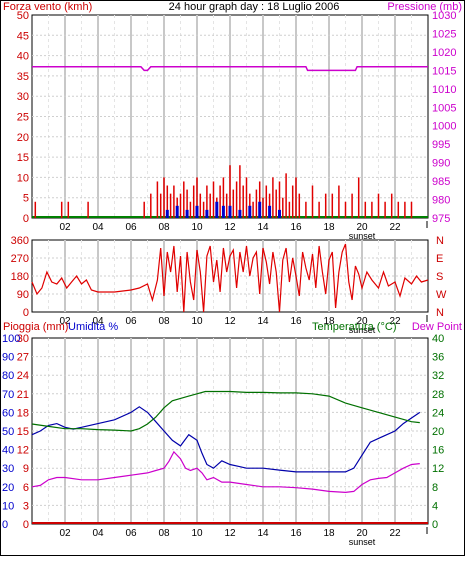 The image size is (465, 561). What do you see at coordinates (197, 321) in the screenshot?
I see `direction-x-tick-label: 10` at bounding box center [197, 321].